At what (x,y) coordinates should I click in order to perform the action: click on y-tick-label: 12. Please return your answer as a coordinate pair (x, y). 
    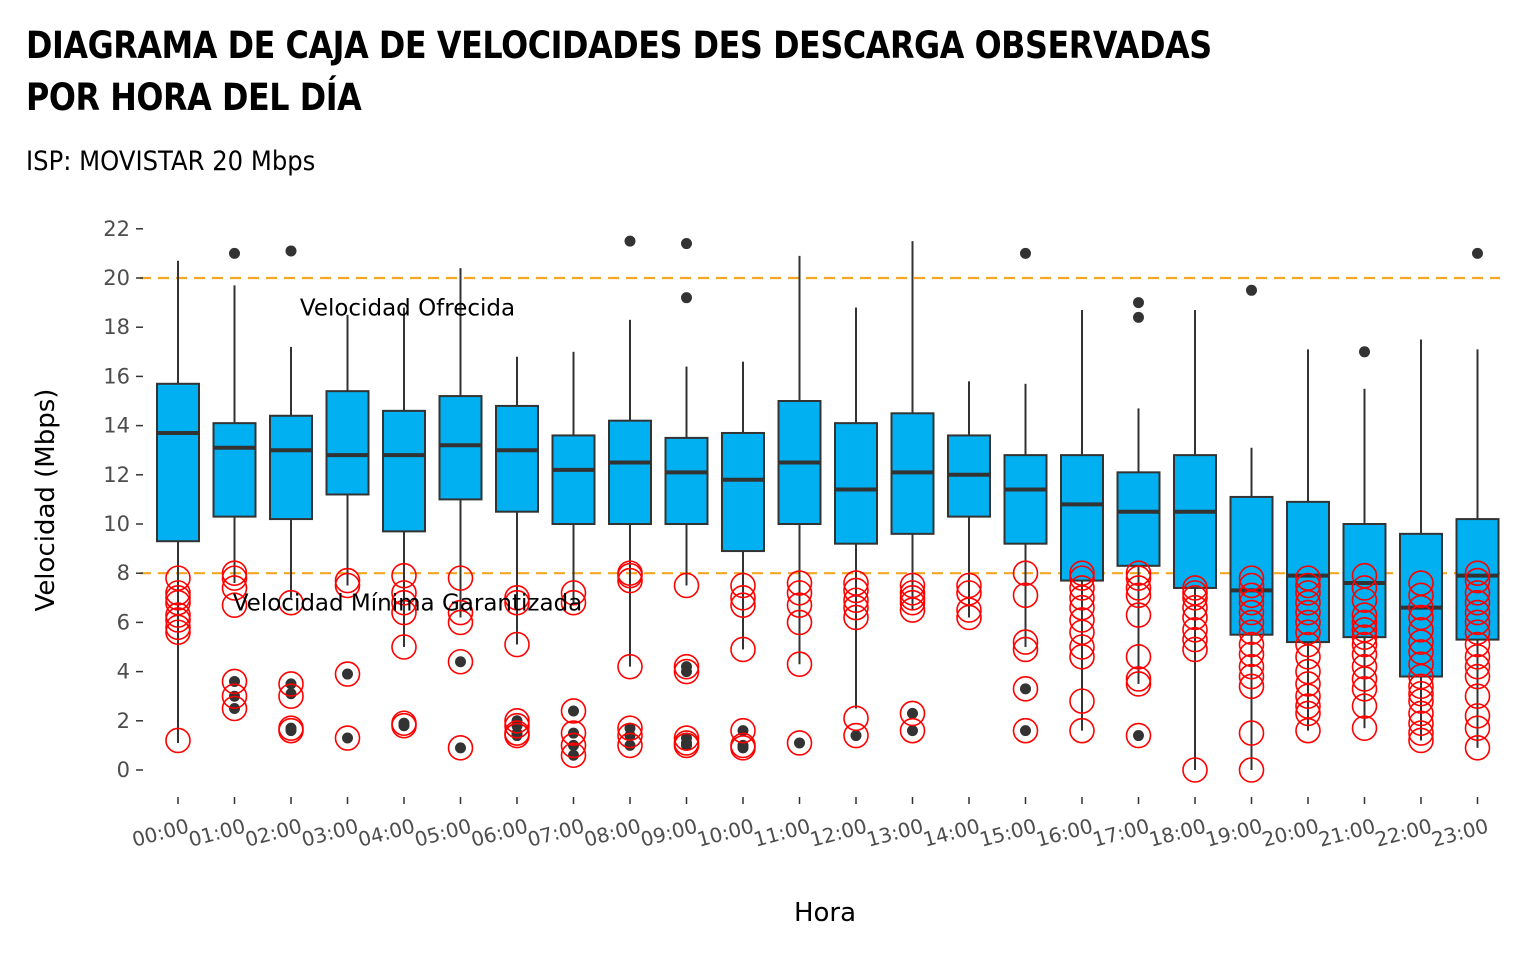
    Looking at the image, I should click on (116, 475).